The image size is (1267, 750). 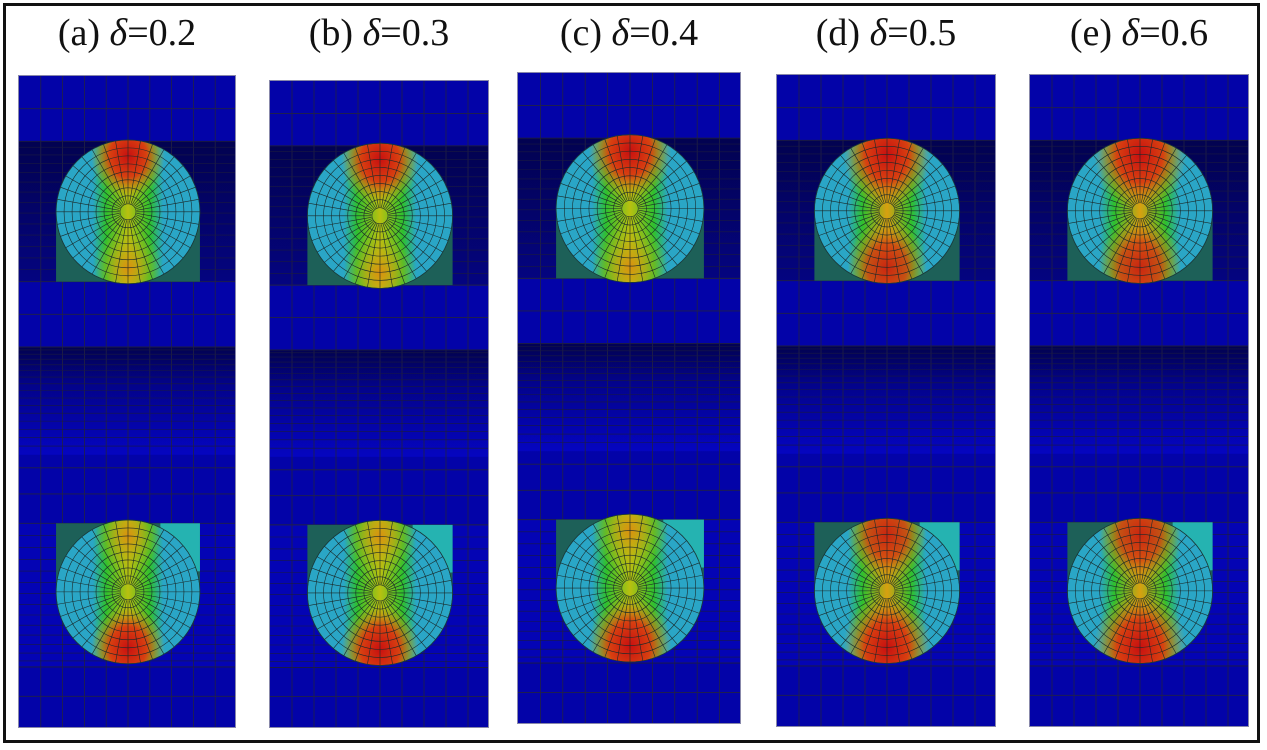 I want to click on panel-label-prefix: (c), so click(x=585, y=33).